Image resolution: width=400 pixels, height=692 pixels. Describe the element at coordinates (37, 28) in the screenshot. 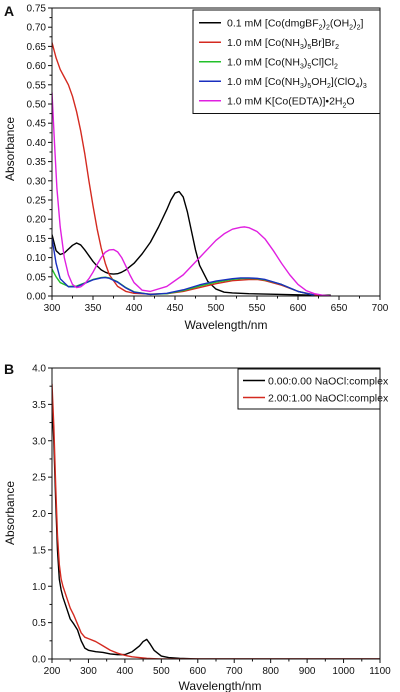

I see `panel-a-y-tick-label: 0.70` at that location.